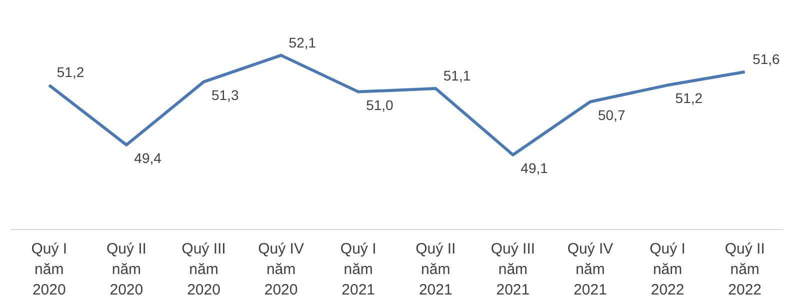  What do you see at coordinates (225, 94) in the screenshot?
I see `data-label: 51,3` at bounding box center [225, 94].